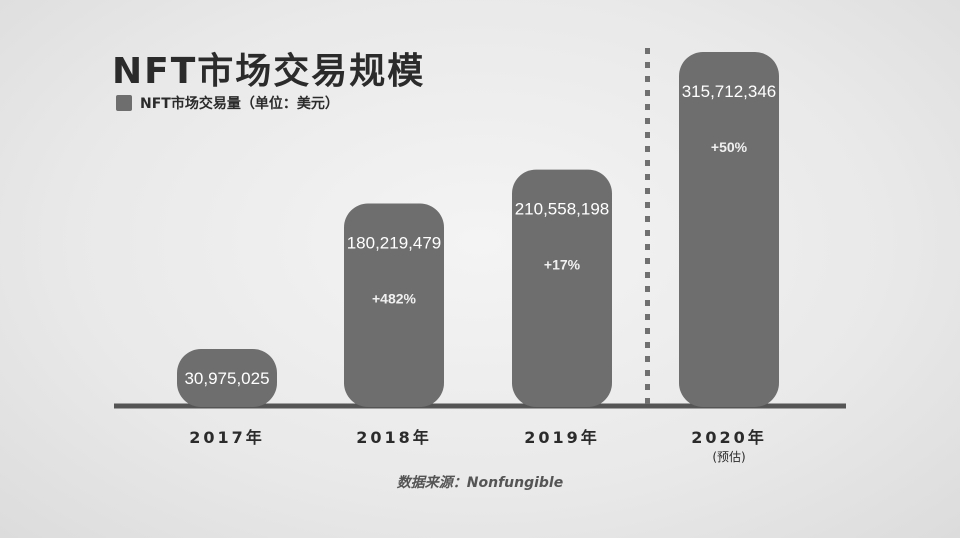 The height and width of the screenshot is (538, 960). I want to click on category-label-3: 2020年, so click(729, 437).